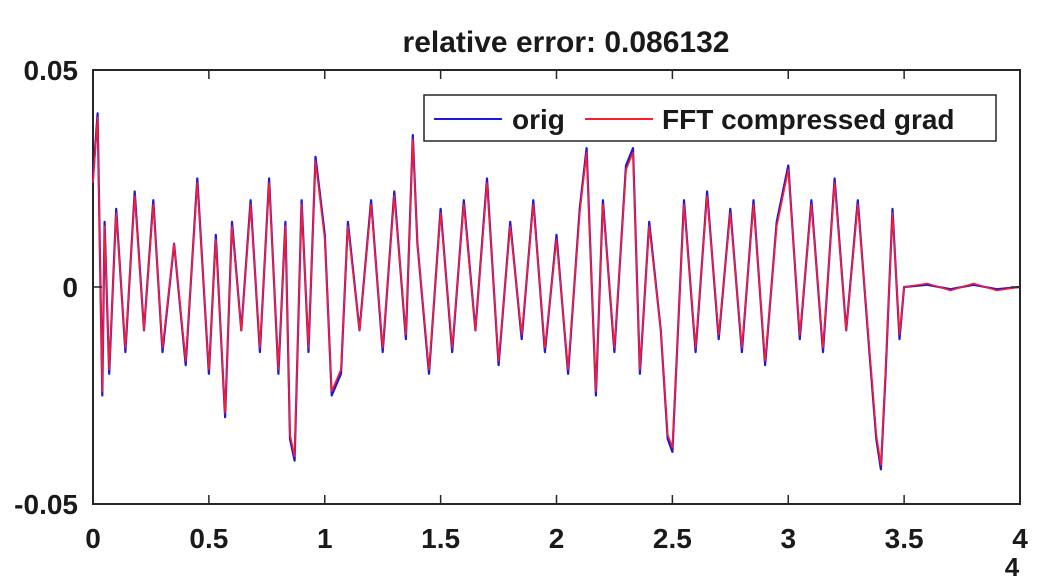 This screenshot has height=576, width=1038. Describe the element at coordinates (46, 504) in the screenshot. I see `y-tick-label-2: -0.05` at that location.